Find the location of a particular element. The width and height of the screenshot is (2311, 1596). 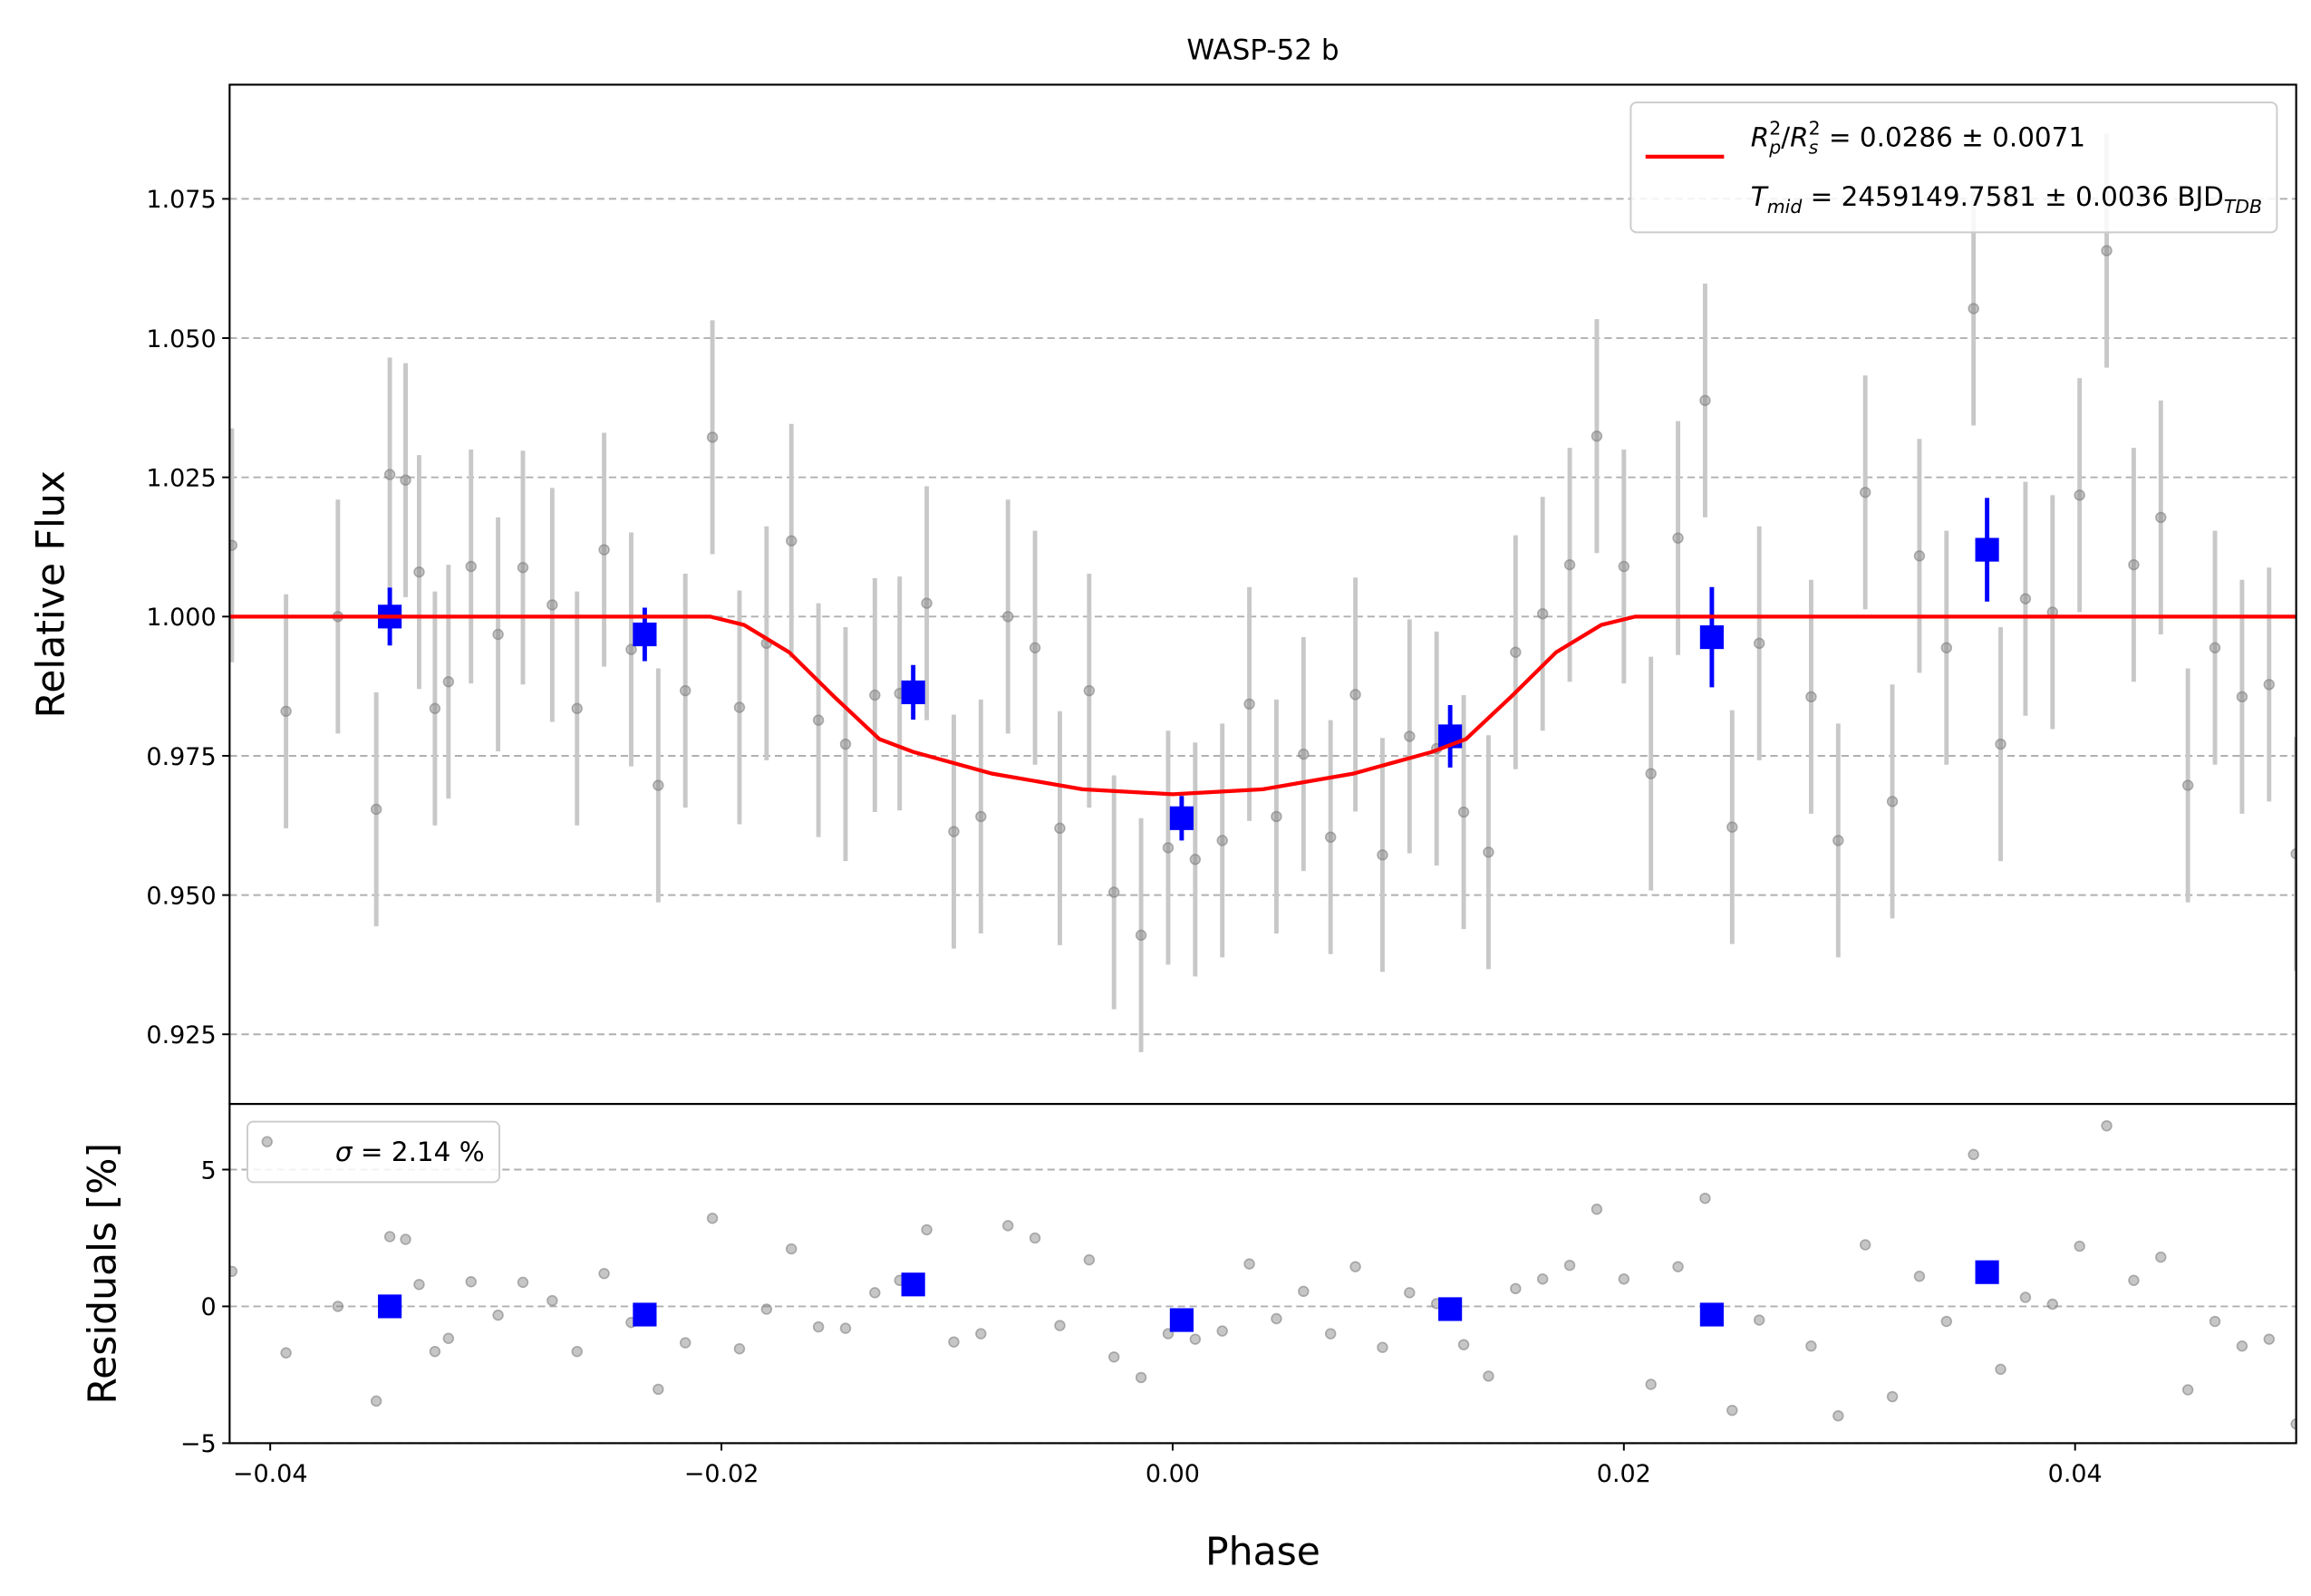

y-tick-label: 0.950 is located at coordinates (181, 896).